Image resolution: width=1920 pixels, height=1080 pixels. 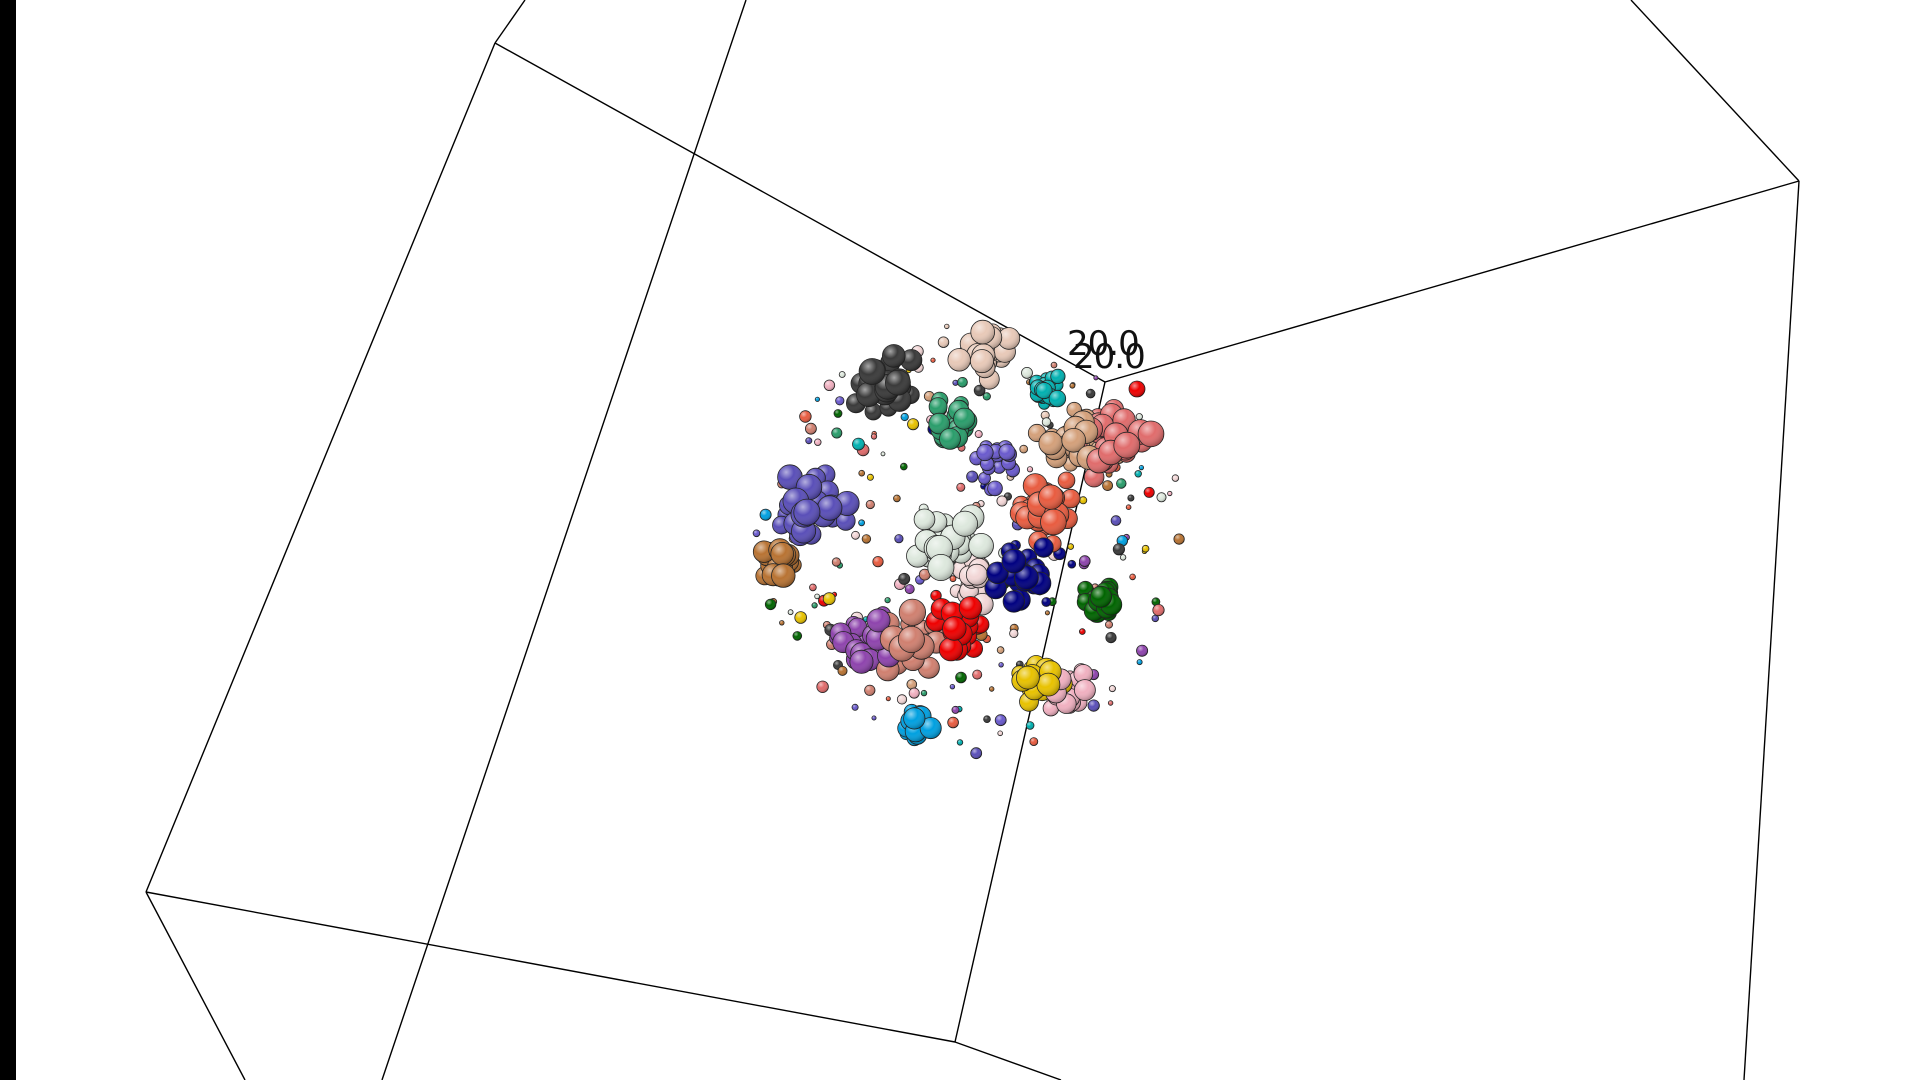 I want to click on axis-label: 20.0, so click(x=1109, y=357).